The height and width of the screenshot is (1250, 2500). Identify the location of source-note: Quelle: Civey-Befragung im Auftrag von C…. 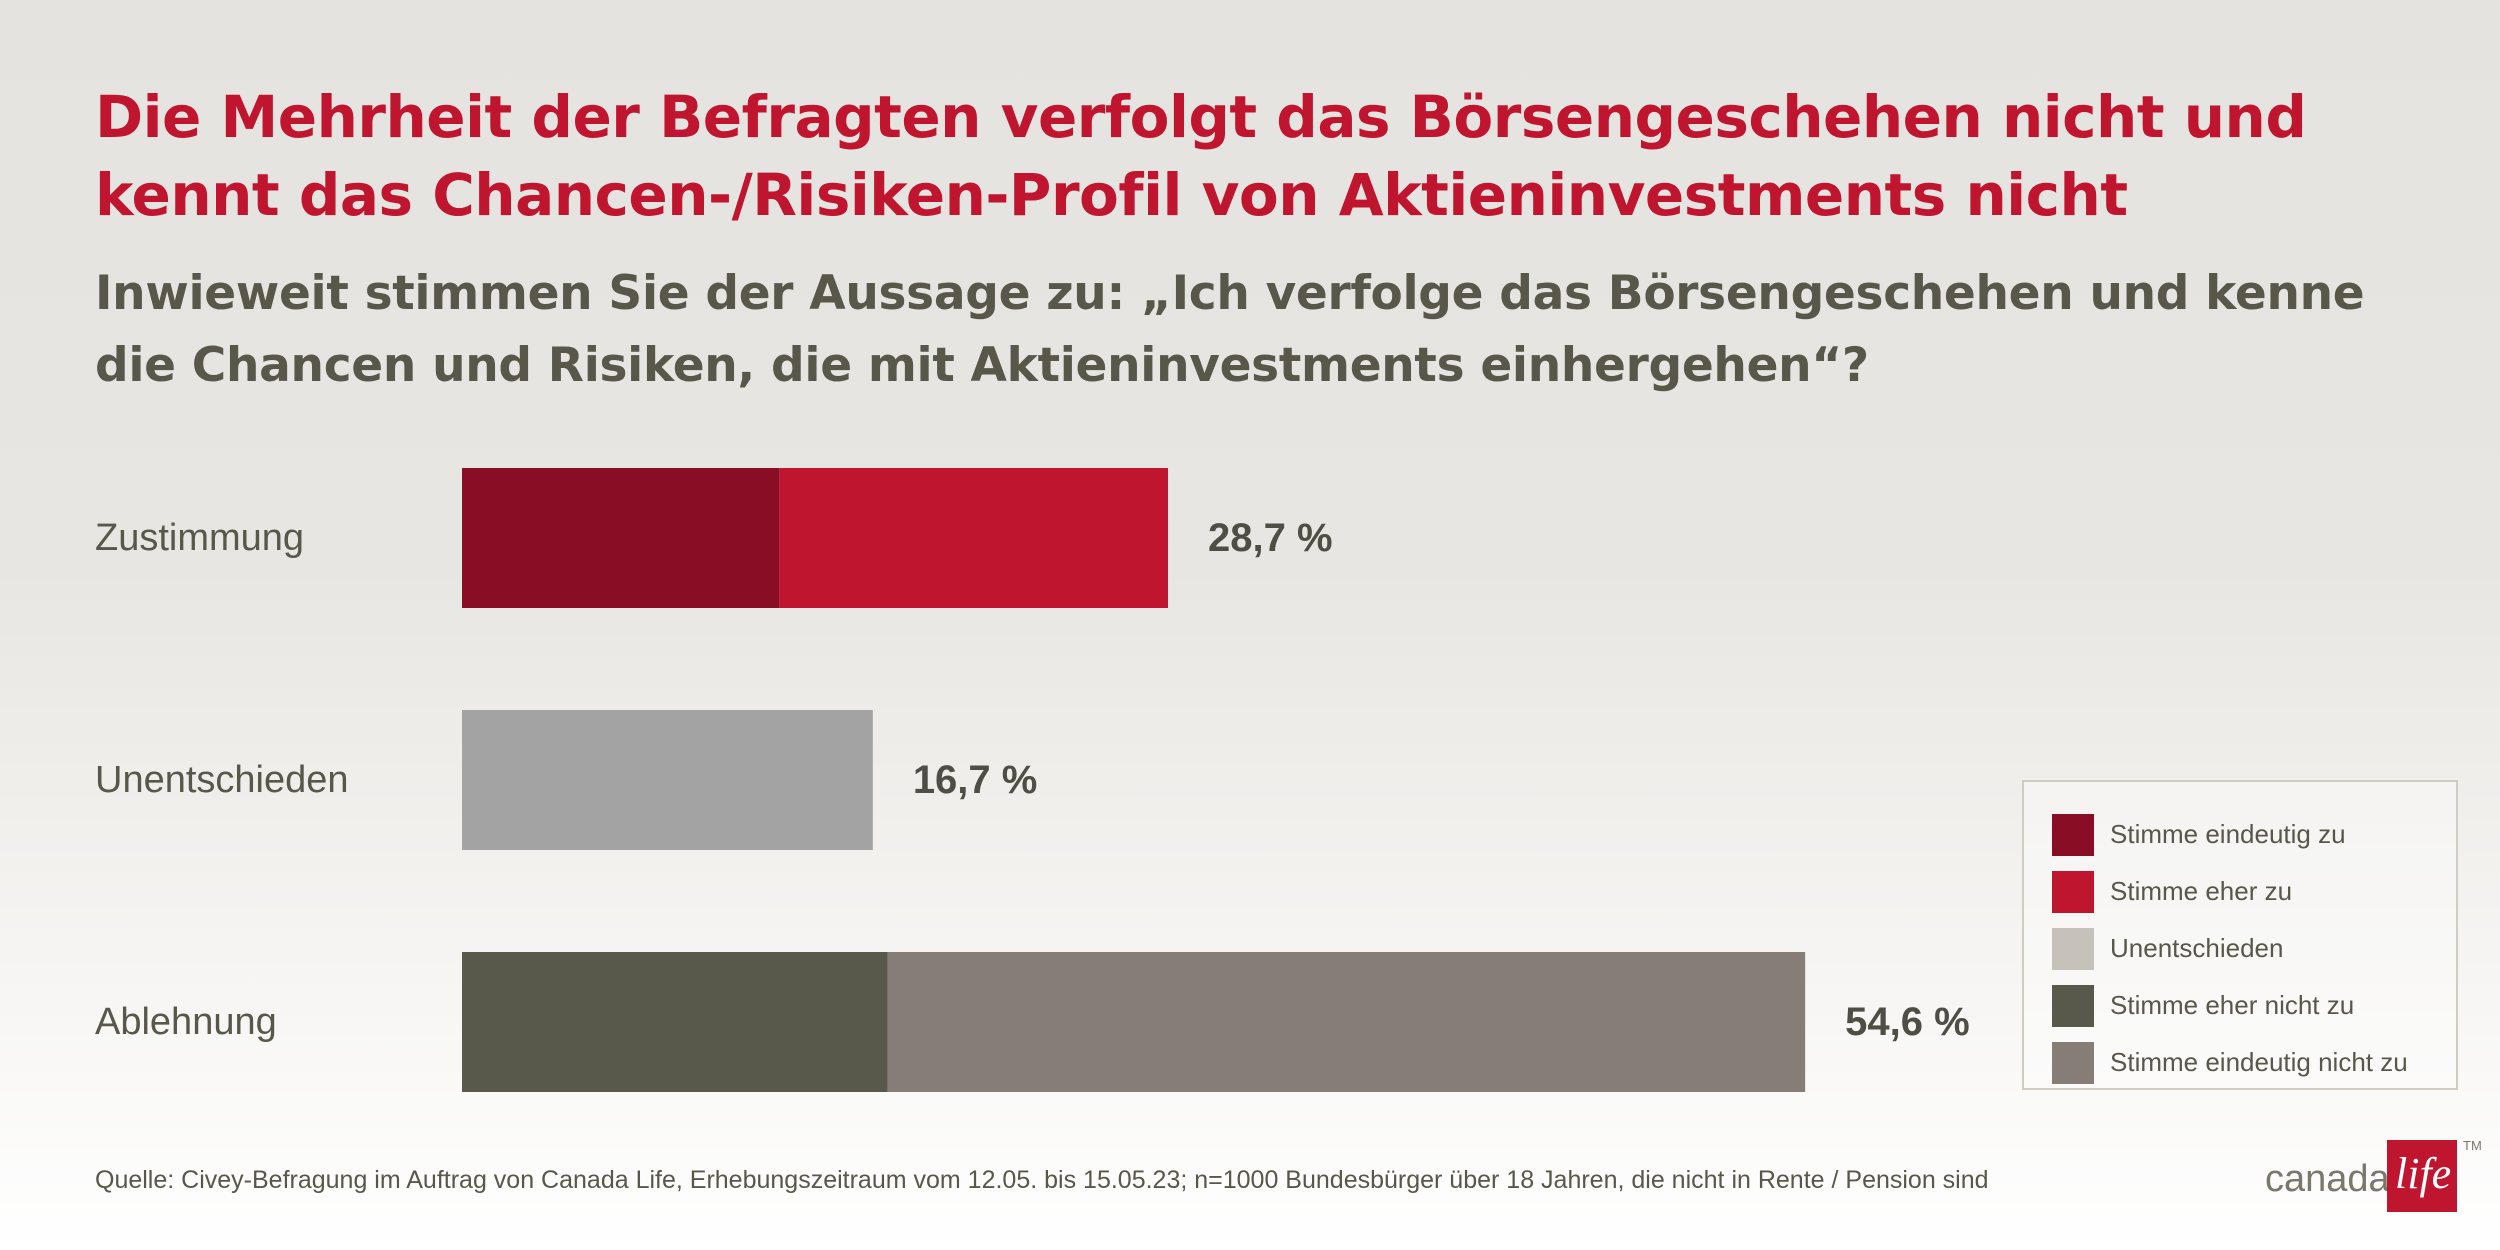
(1042, 1180).